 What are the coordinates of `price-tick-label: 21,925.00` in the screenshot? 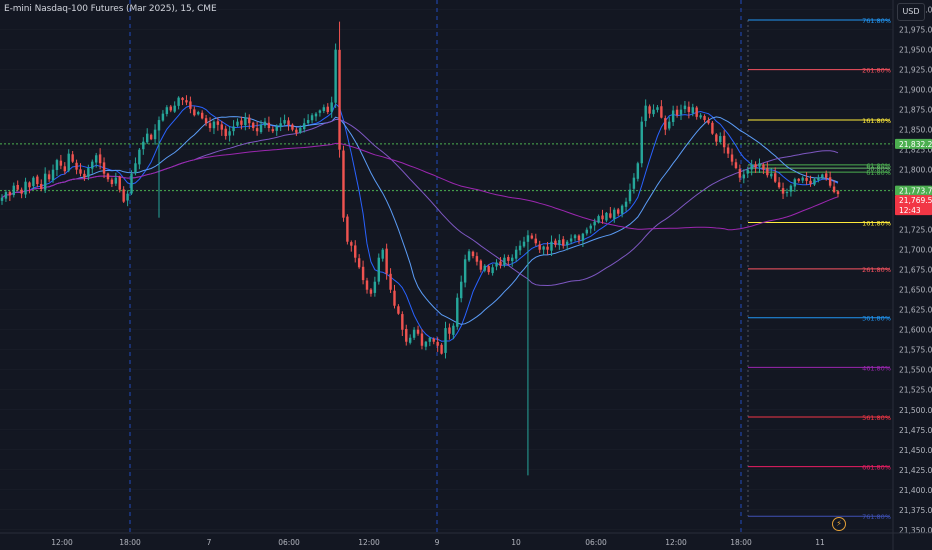 It's located at (915, 70).